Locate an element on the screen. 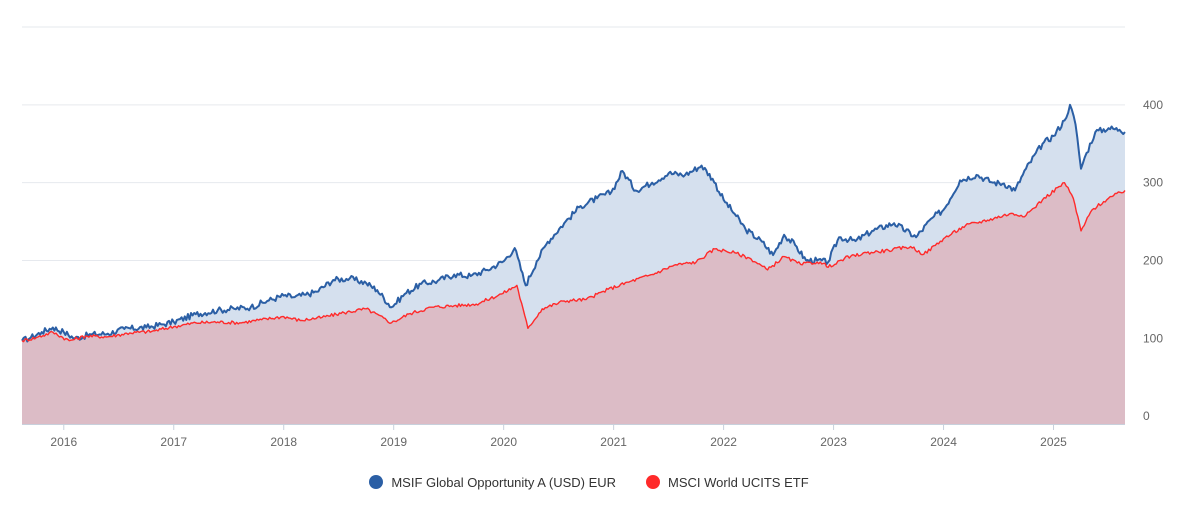 Image resolution: width=1178 pixels, height=517 pixels. y-tick-label: 200 is located at coordinates (1153, 261).